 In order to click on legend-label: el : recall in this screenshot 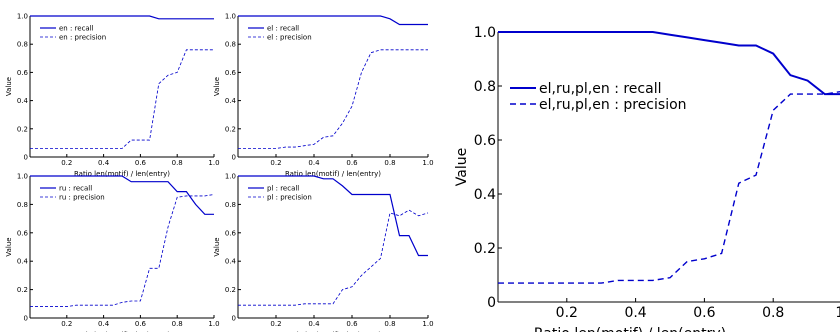, I will do `click(283, 28)`.